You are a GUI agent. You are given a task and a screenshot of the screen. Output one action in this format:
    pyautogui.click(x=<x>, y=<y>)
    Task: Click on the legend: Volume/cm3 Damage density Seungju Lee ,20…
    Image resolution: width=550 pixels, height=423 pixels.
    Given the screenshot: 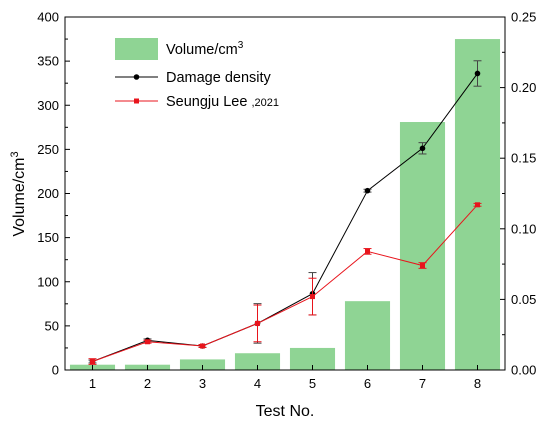 What is the action you would take?
    pyautogui.click(x=197, y=74)
    